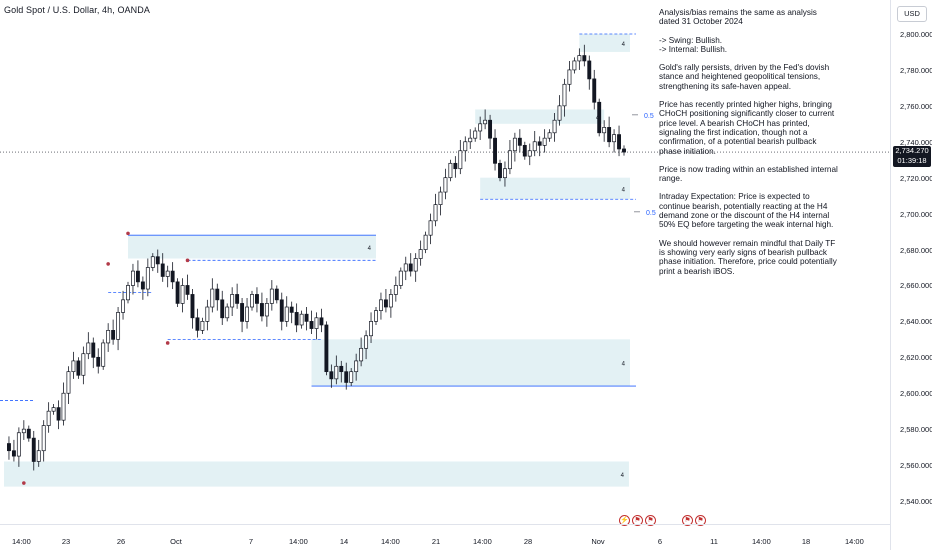  Describe the element at coordinates (555, 188) in the screenshot. I see `zone-demand` at that location.